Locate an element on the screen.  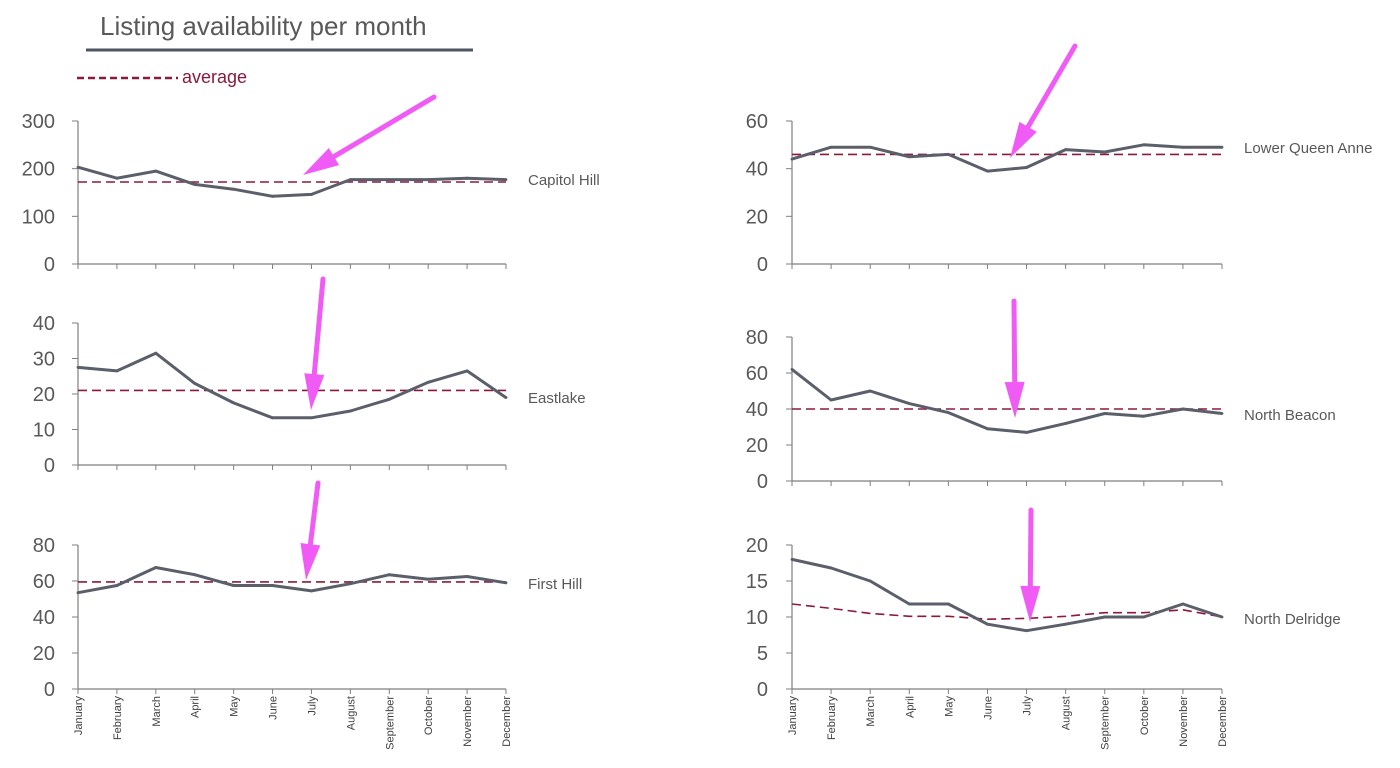
series-line-lower-queen-anne is located at coordinates (1006, 158).